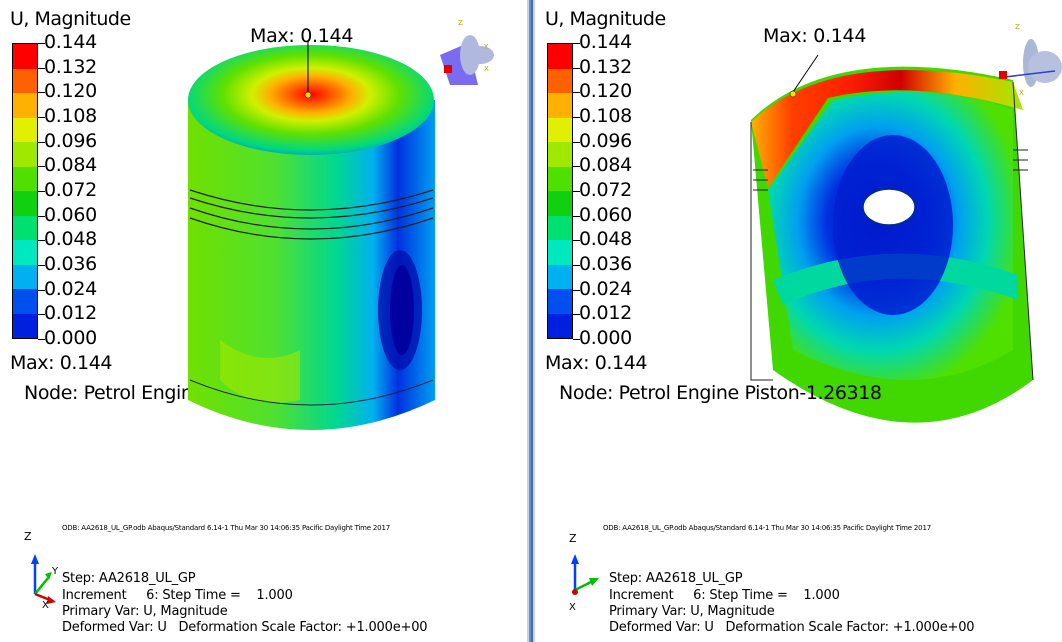  What do you see at coordinates (70, 214) in the screenshot?
I see `legend-label: 0.060` at bounding box center [70, 214].